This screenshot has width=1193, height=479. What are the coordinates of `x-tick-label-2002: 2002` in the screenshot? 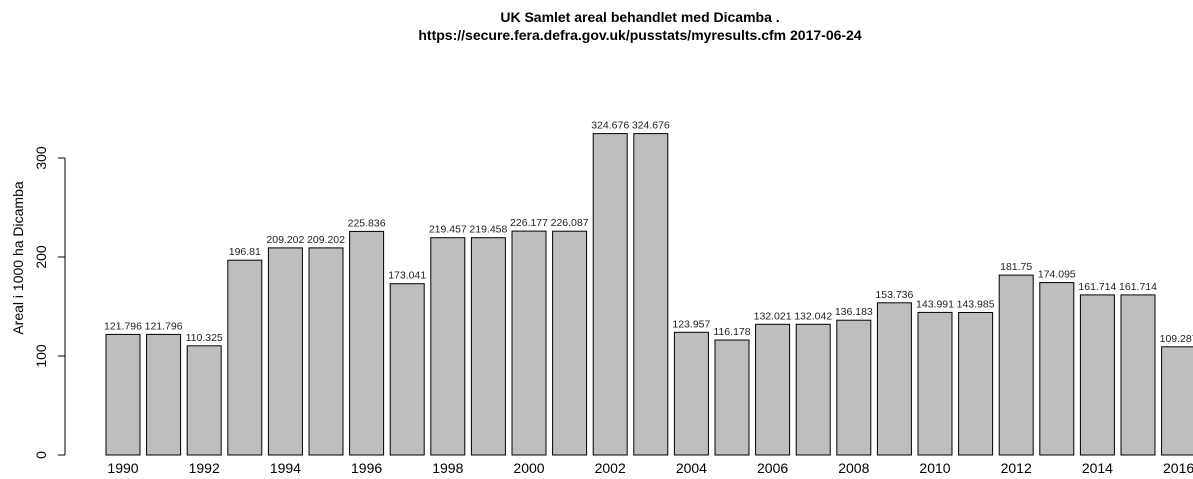 It's located at (610, 468).